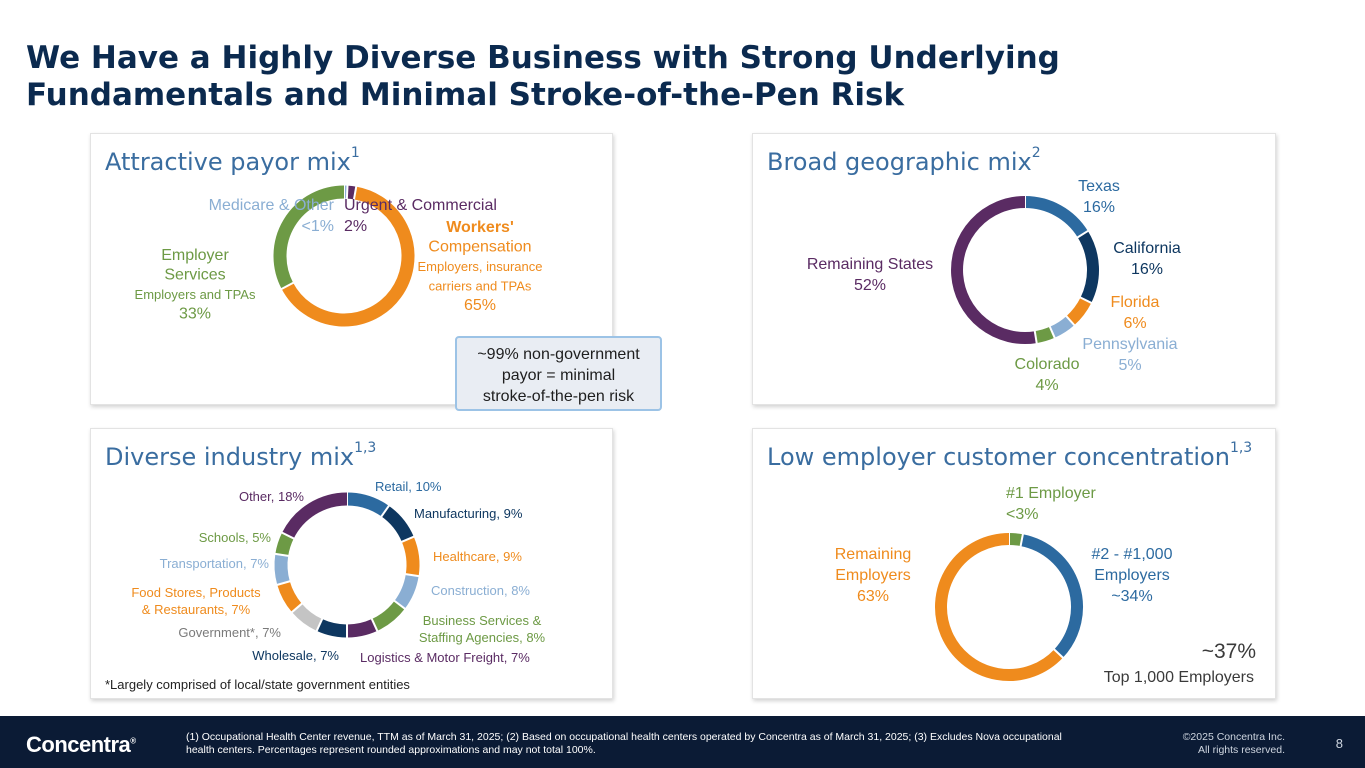 Image resolution: width=1365 pixels, height=768 pixels. What do you see at coordinates (1179, 677) in the screenshot?
I see `top-1000-label: Top 1,000 Employers` at bounding box center [1179, 677].